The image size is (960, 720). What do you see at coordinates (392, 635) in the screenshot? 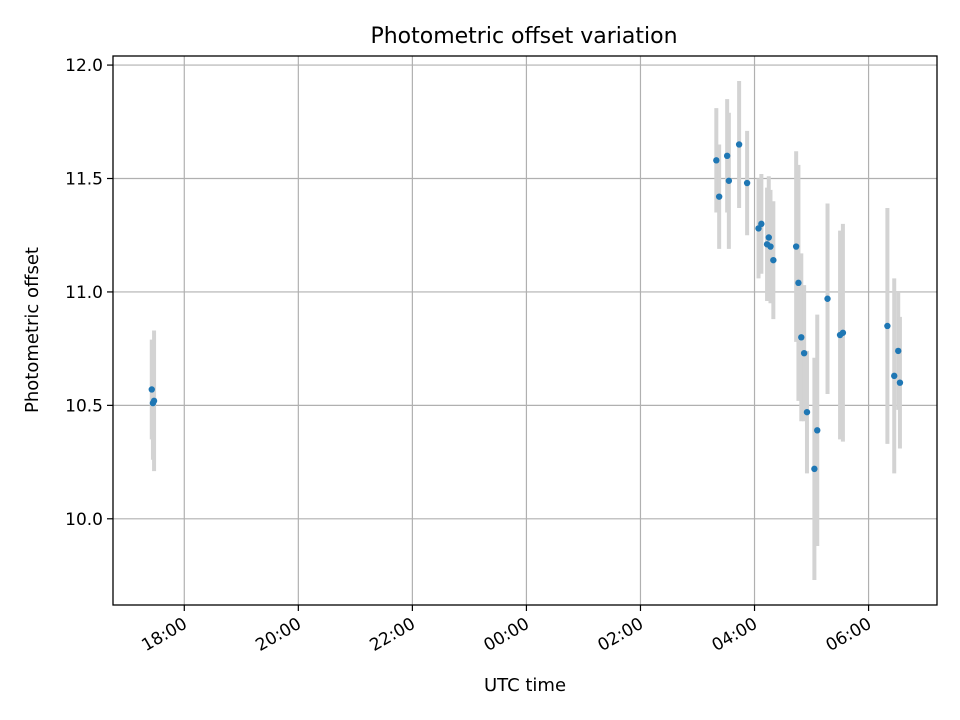
I see `x-tick-label: 22:00` at bounding box center [392, 635].